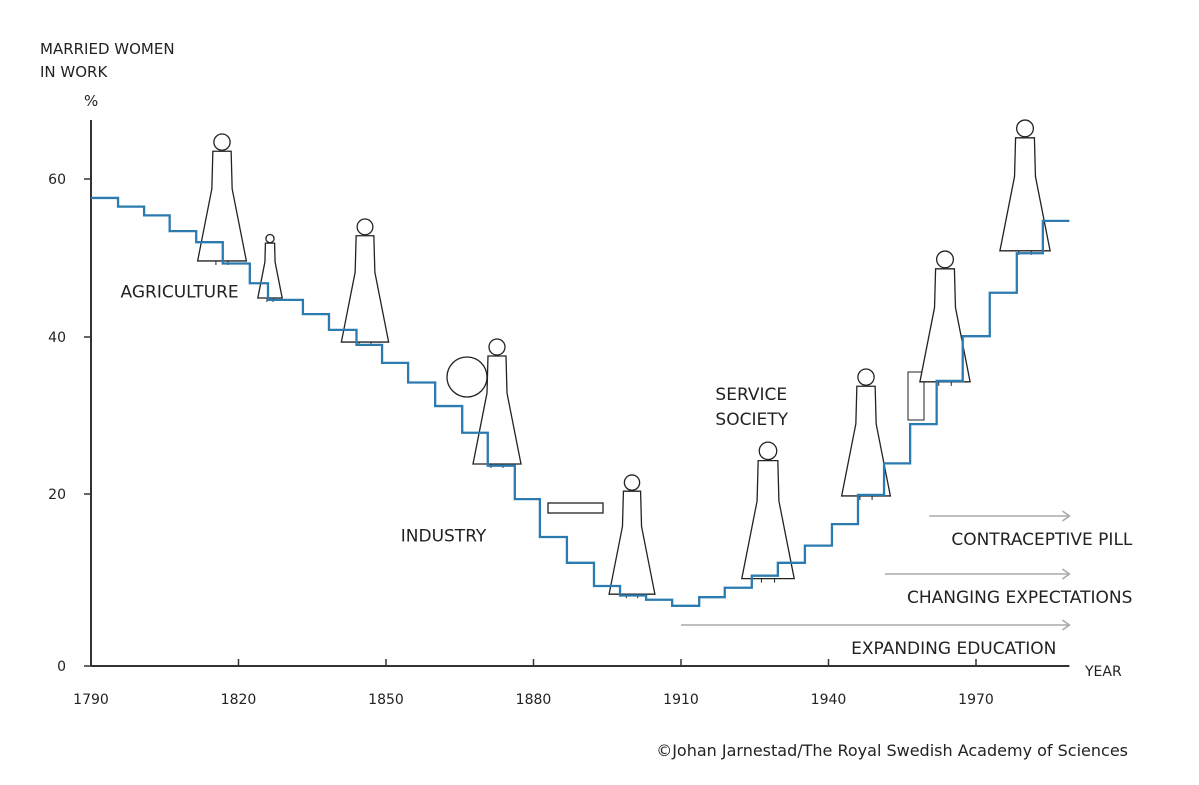 The height and width of the screenshot is (785, 1199). I want to click on era-label: INDUSTRY, so click(444, 536).